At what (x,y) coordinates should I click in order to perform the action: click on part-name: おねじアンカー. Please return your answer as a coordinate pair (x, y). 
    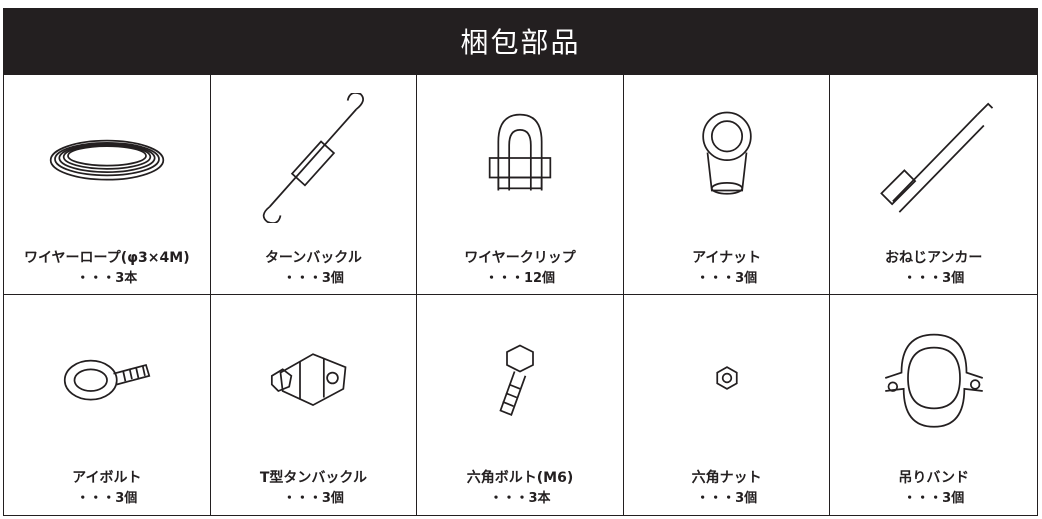
    Looking at the image, I should click on (933, 258).